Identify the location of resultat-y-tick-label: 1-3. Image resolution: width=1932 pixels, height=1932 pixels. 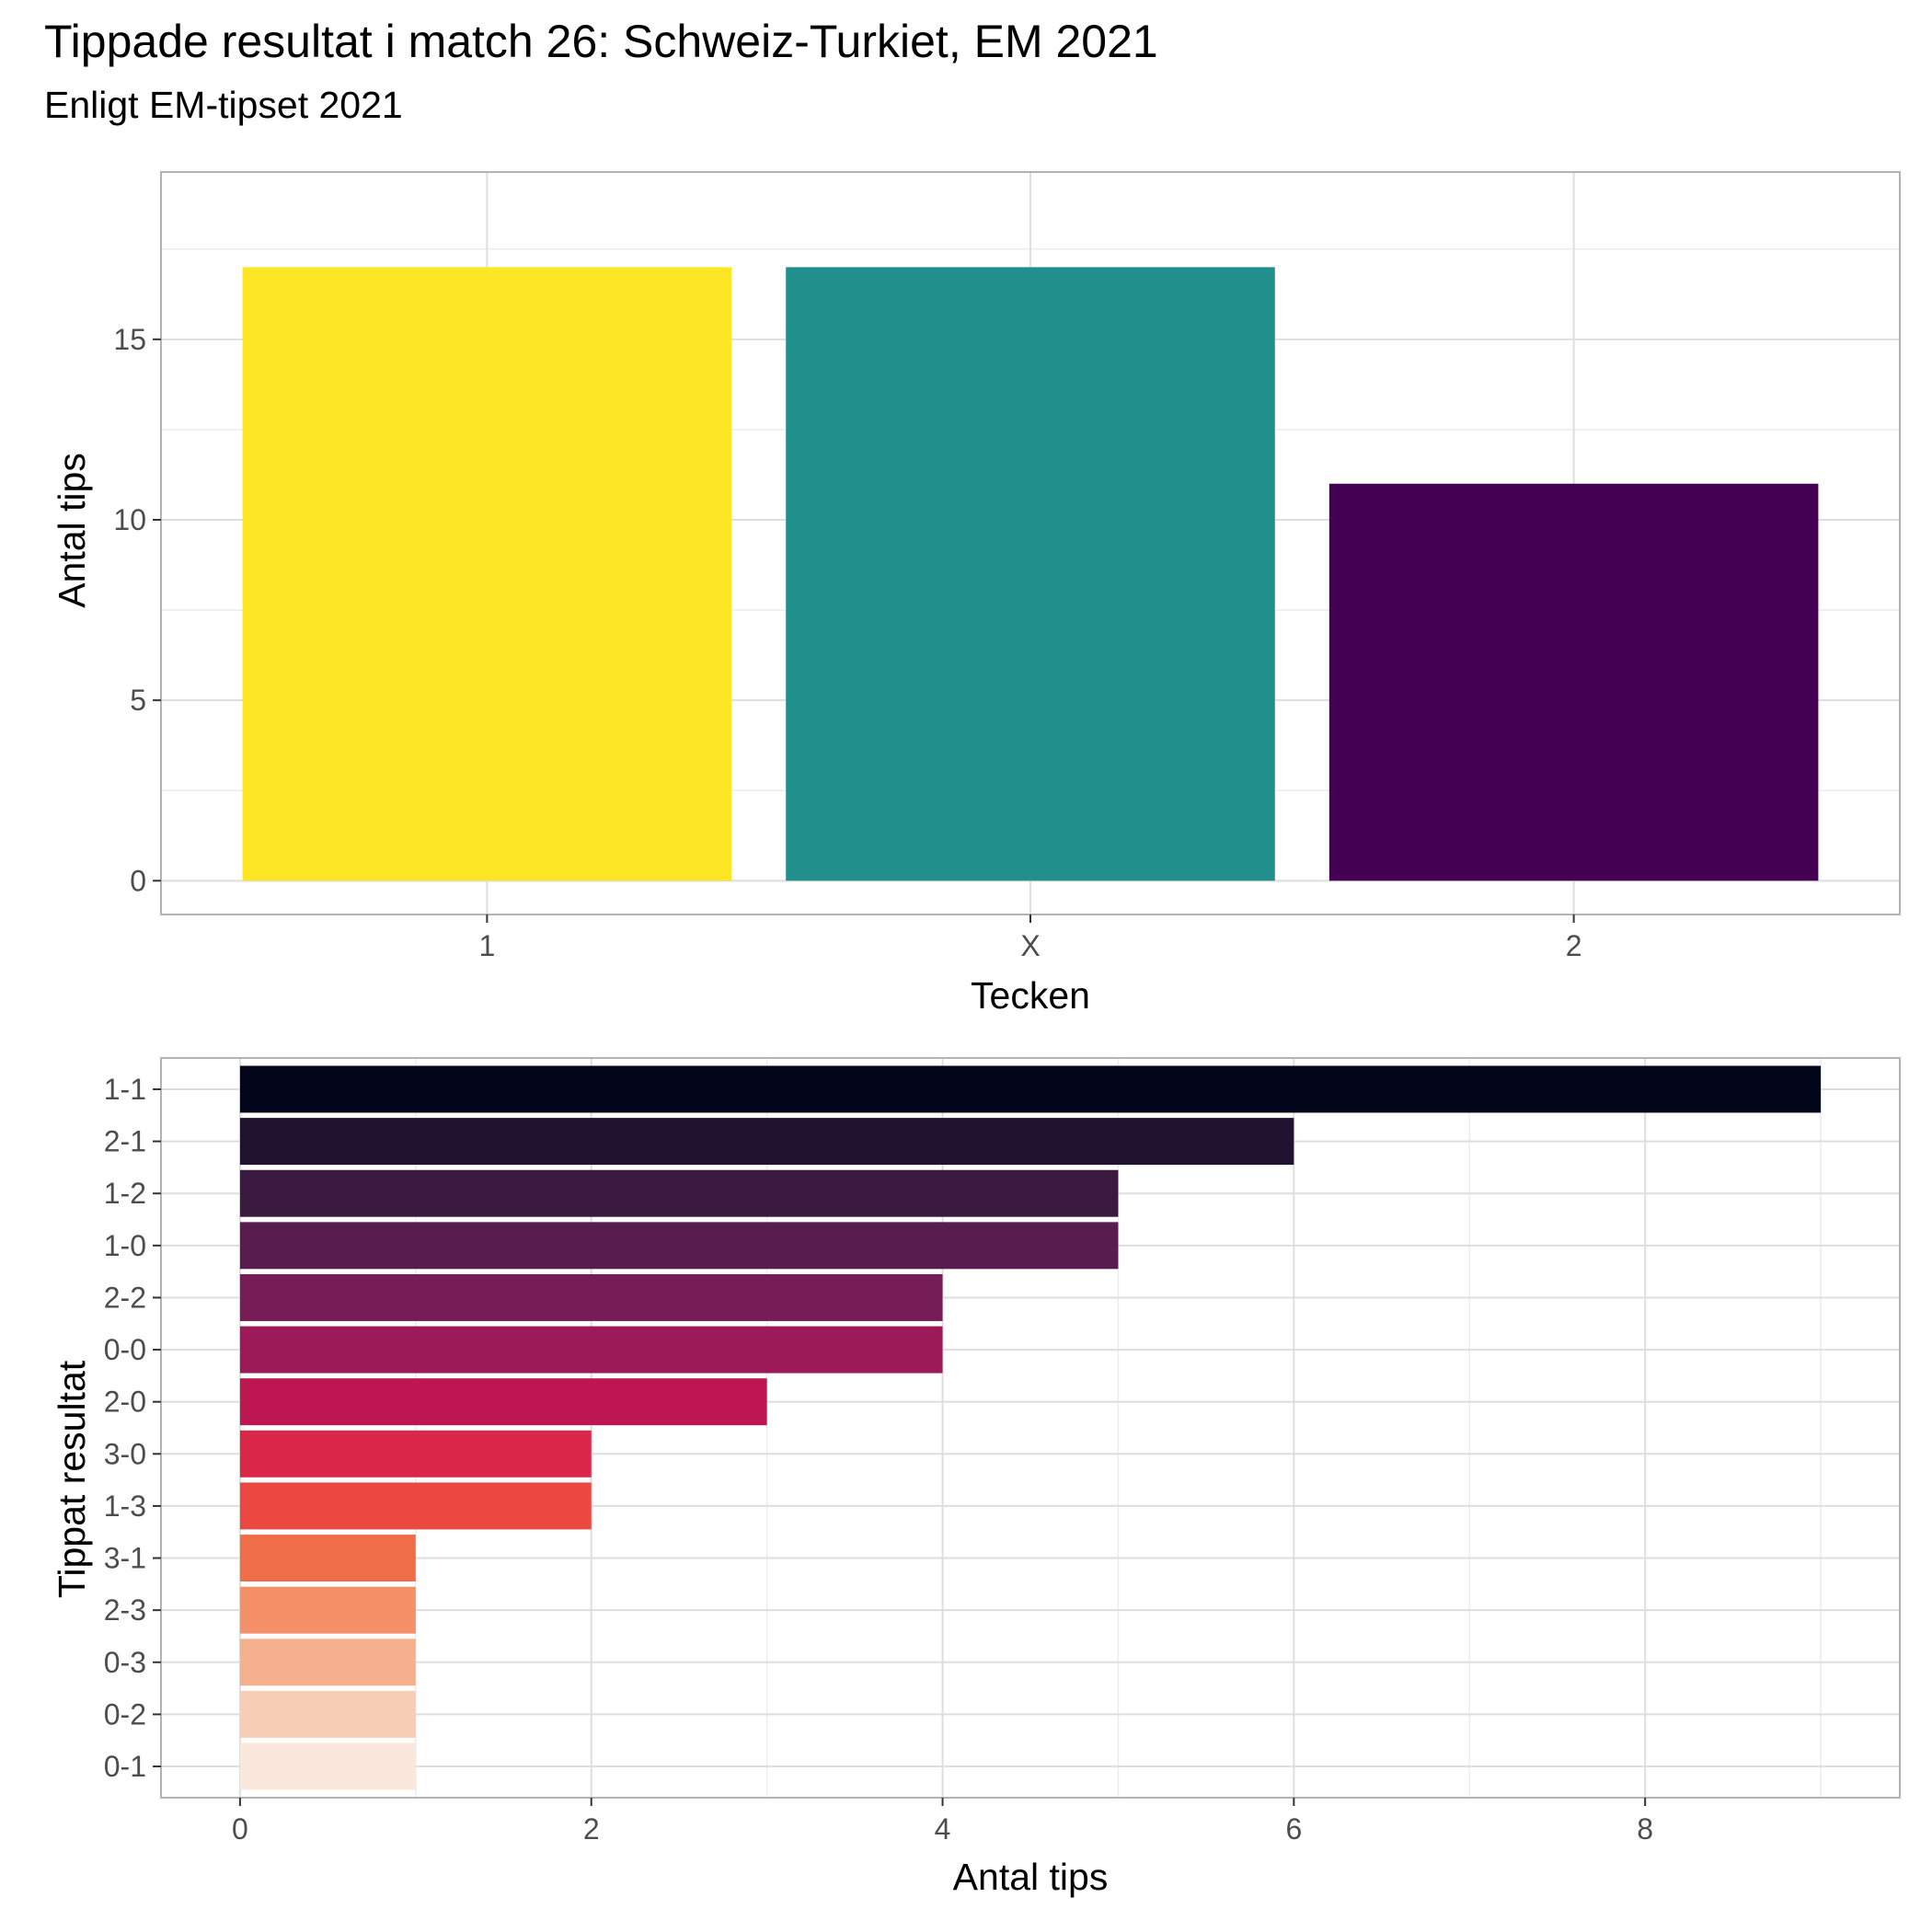
(125, 1506).